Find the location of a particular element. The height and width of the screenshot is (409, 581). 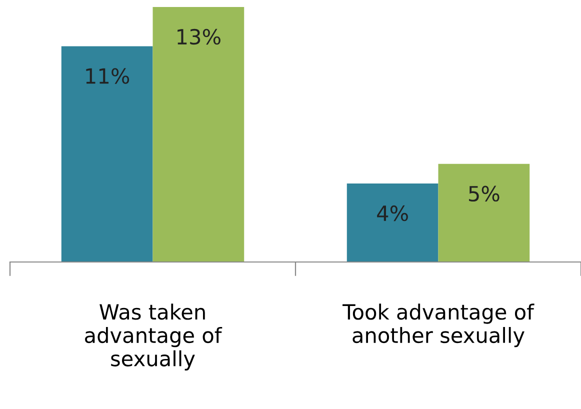

data-label: 13% is located at coordinates (199, 36).